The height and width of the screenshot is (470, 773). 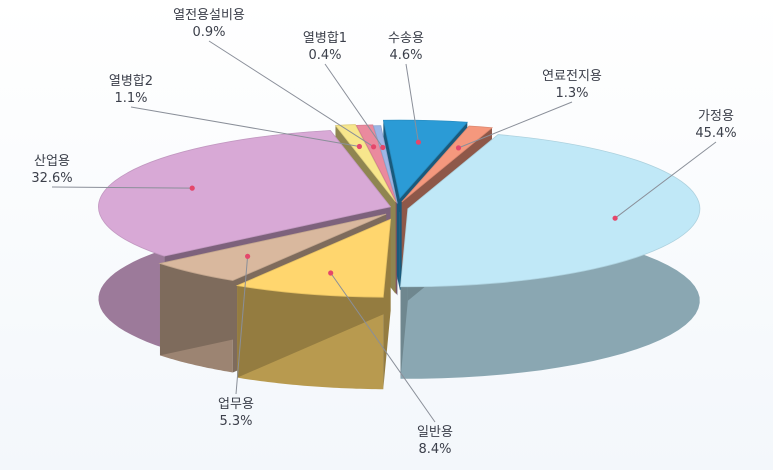 What do you see at coordinates (715, 133) in the screenshot?
I see `slice-value-0: 45.4%` at bounding box center [715, 133].